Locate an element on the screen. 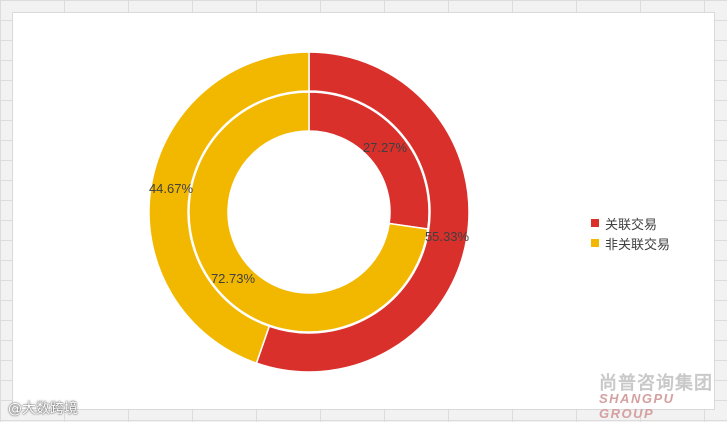 The height and width of the screenshot is (422, 727). legend-label-non-related: 非关联交易 is located at coordinates (638, 244).